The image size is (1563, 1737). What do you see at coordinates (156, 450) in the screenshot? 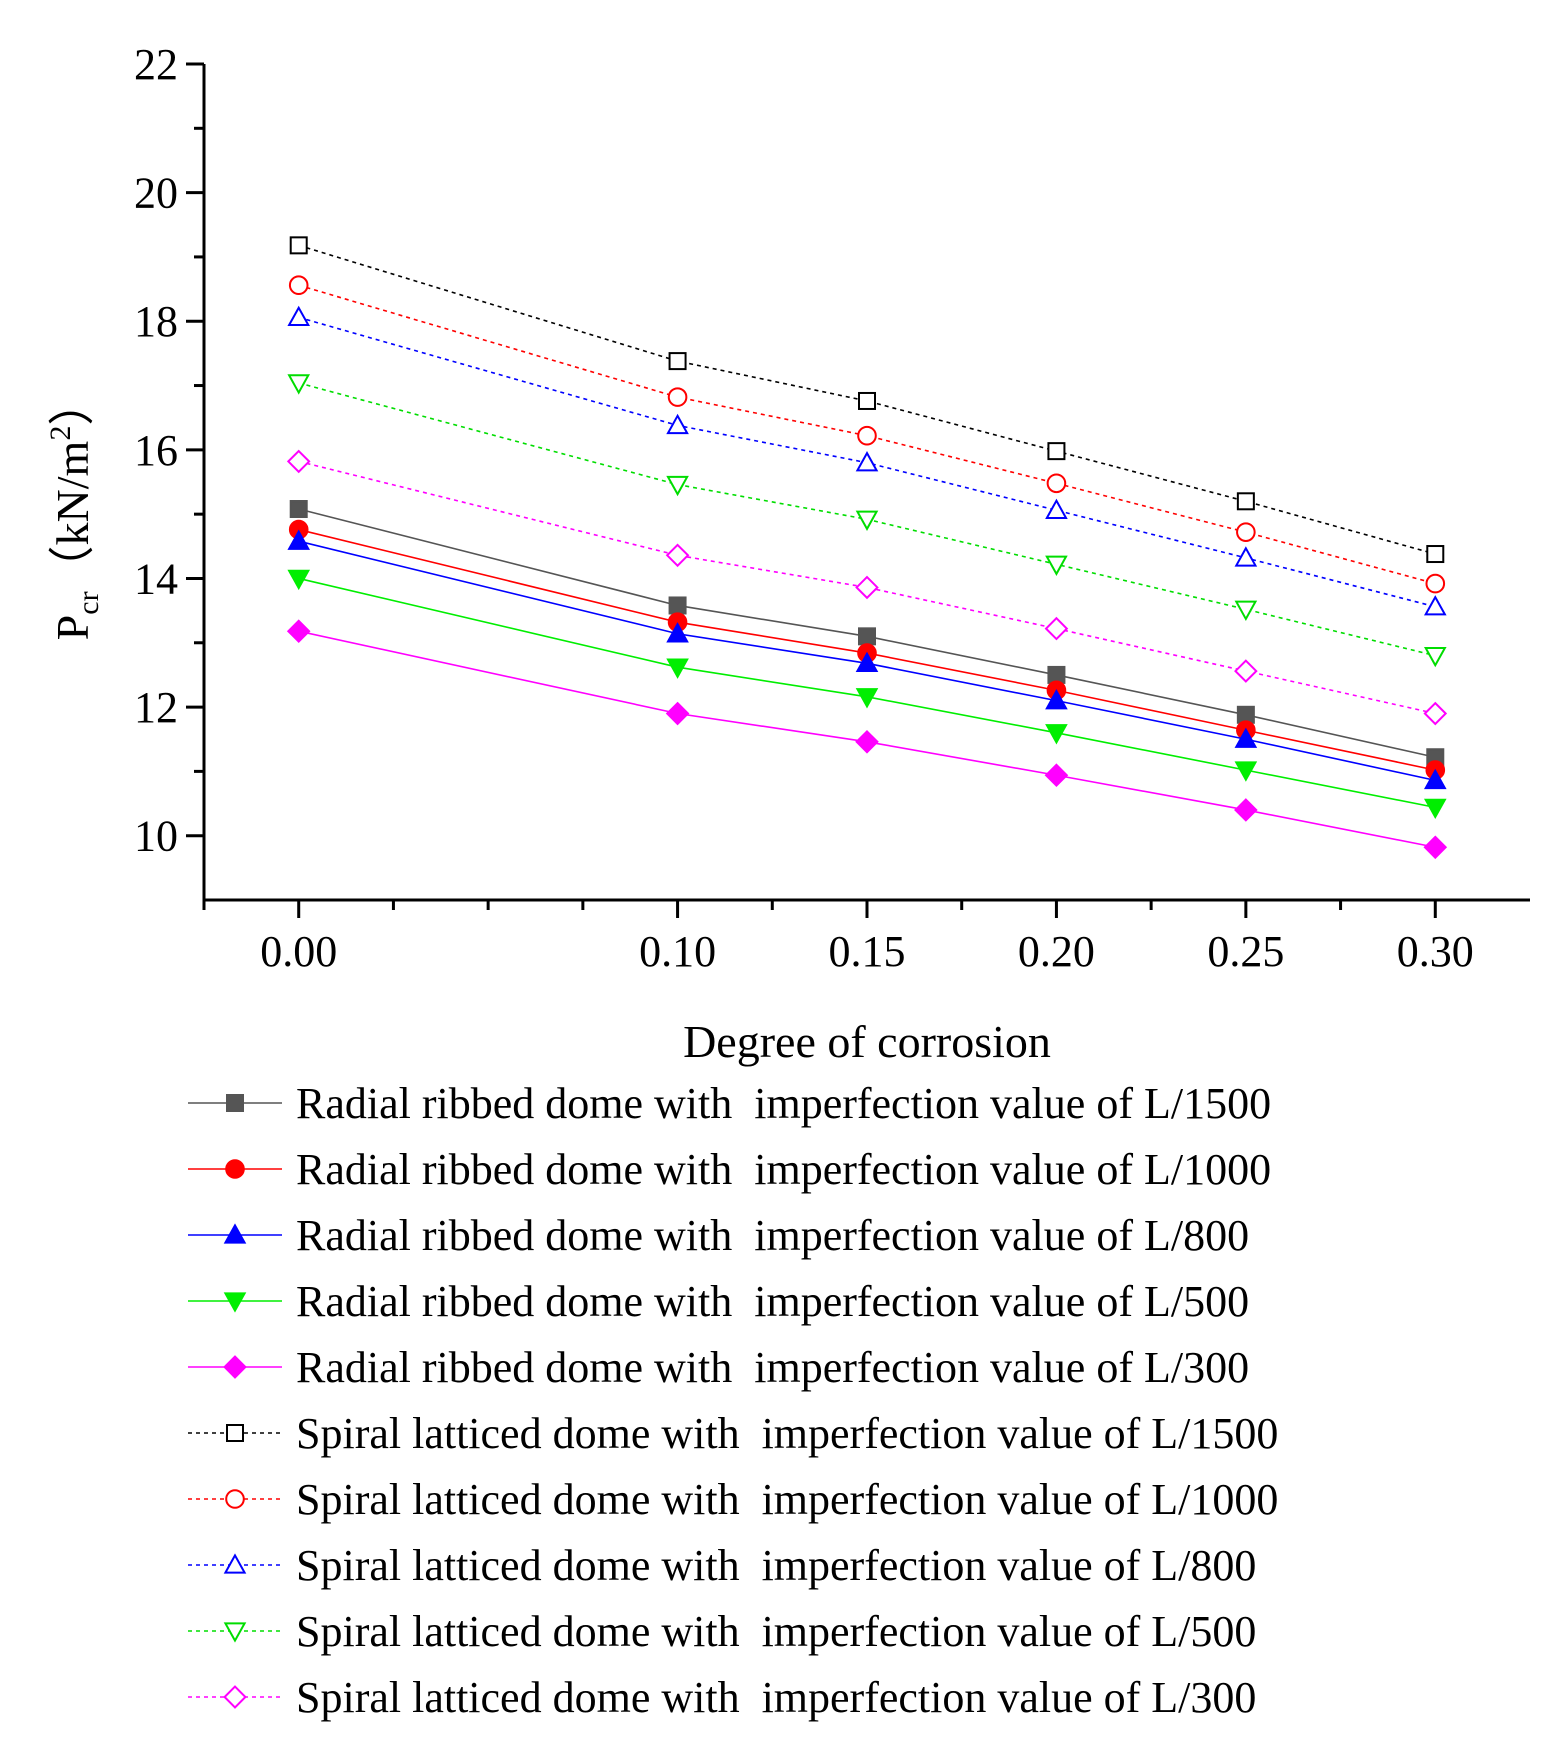
I see `y-tick-label: 16` at bounding box center [156, 450].